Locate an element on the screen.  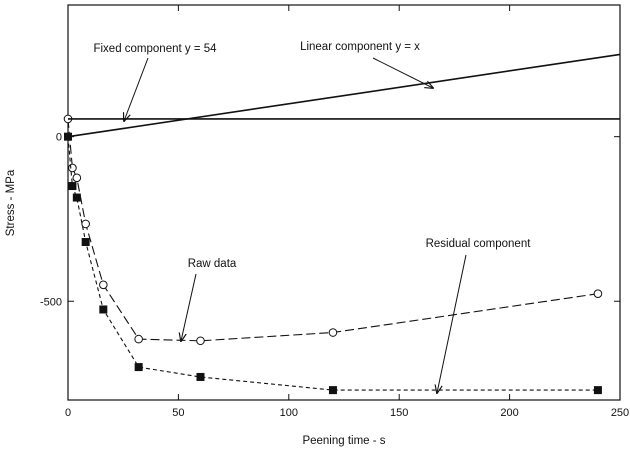
x-axis-label: Peening time - s is located at coordinates (343, 441).